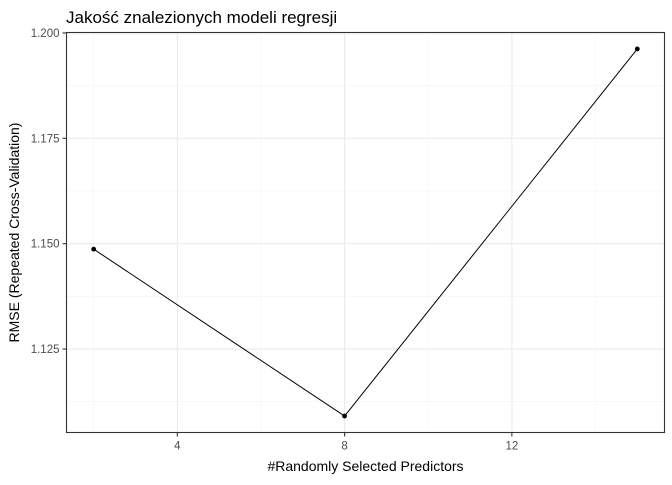  I want to click on y-tick-label: 1.175, so click(45, 139).